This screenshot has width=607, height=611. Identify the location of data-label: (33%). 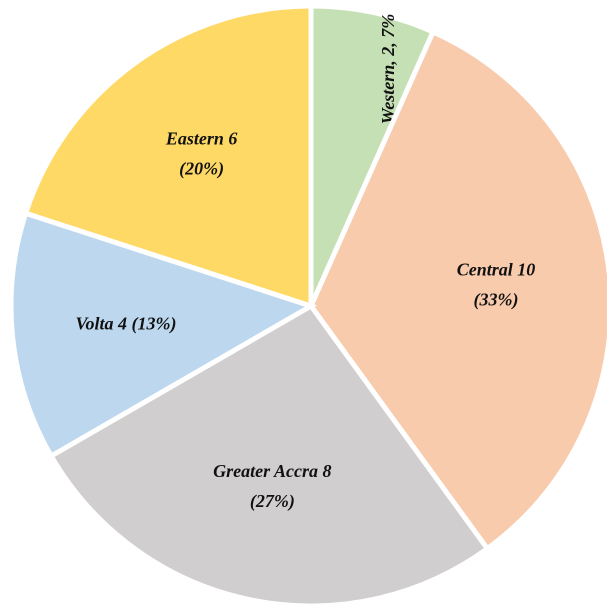
(495, 300).